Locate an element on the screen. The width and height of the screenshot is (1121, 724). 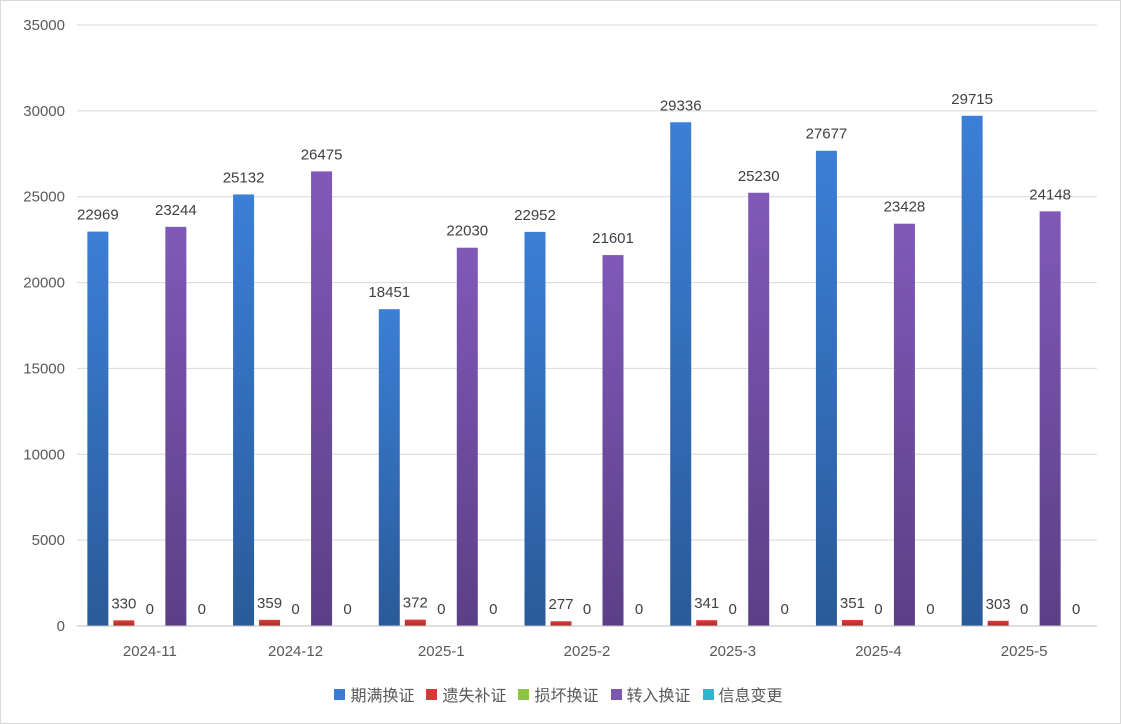
data-label: 26475 is located at coordinates (322, 154).